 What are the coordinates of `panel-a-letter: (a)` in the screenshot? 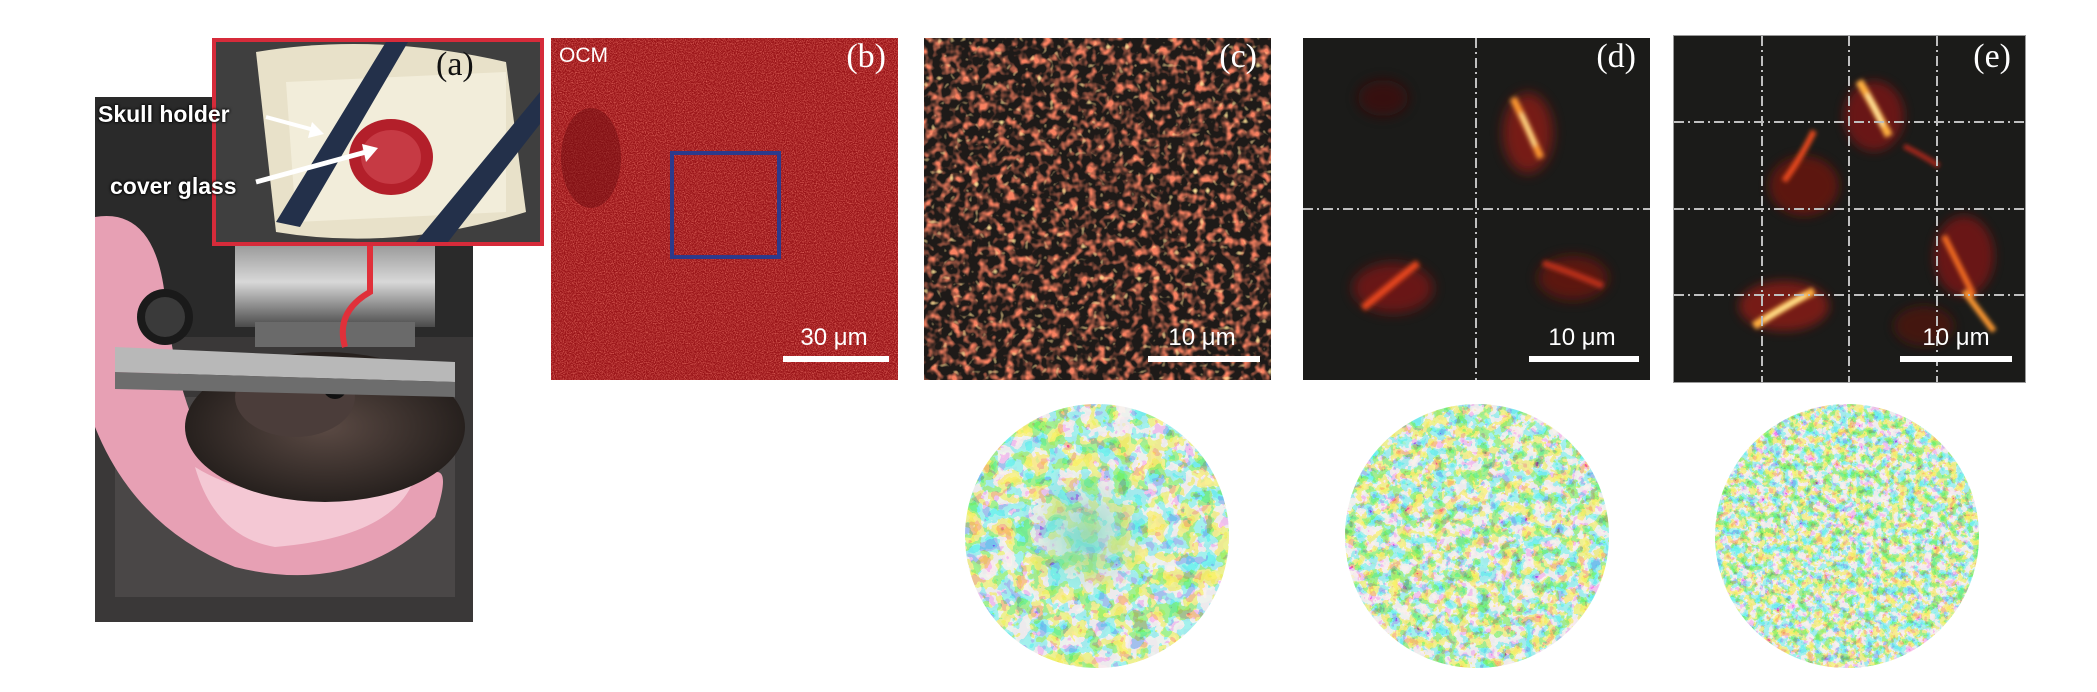 It's located at (455, 64).